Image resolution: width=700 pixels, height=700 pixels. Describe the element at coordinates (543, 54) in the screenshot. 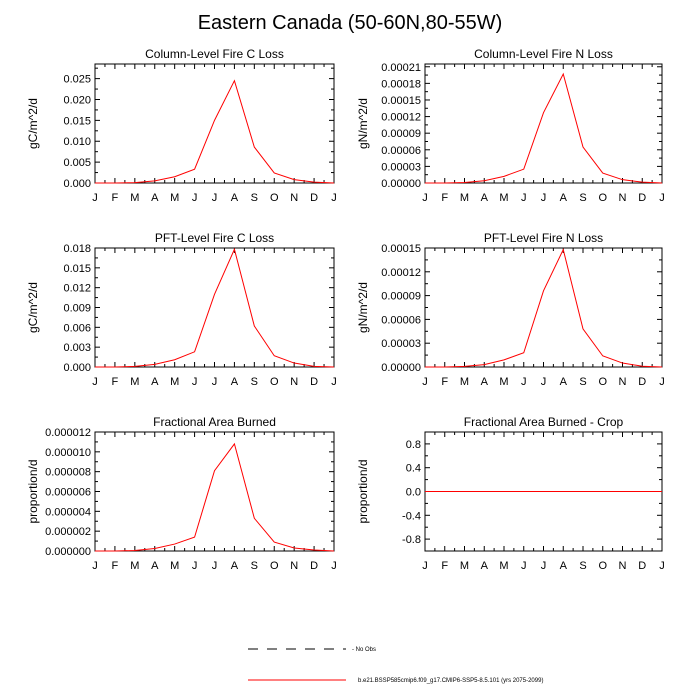

I see `panel-title: Column-Level Fire N Loss` at that location.